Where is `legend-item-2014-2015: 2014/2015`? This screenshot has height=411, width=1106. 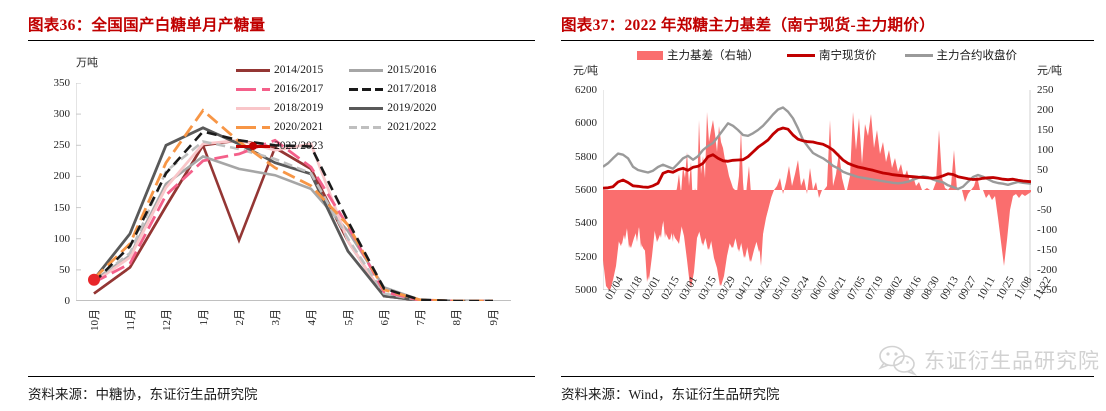
legend-item-2014-2015: 2014/2015 is located at coordinates (279, 70).